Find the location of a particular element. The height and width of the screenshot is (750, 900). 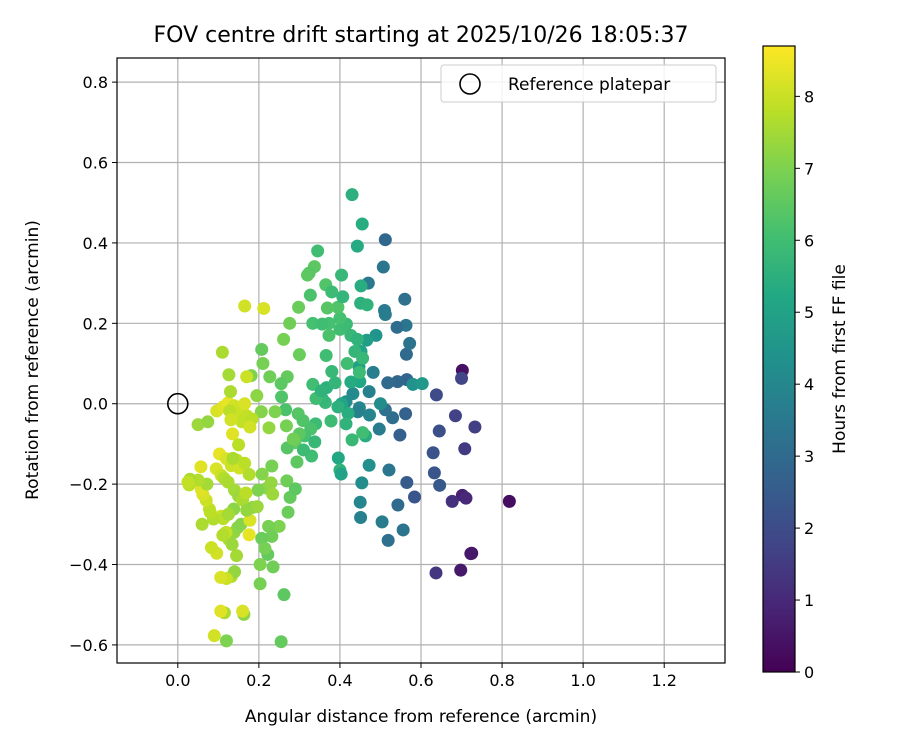

y-axis-label: Rotation from reference (arcmin) is located at coordinates (33, 360).